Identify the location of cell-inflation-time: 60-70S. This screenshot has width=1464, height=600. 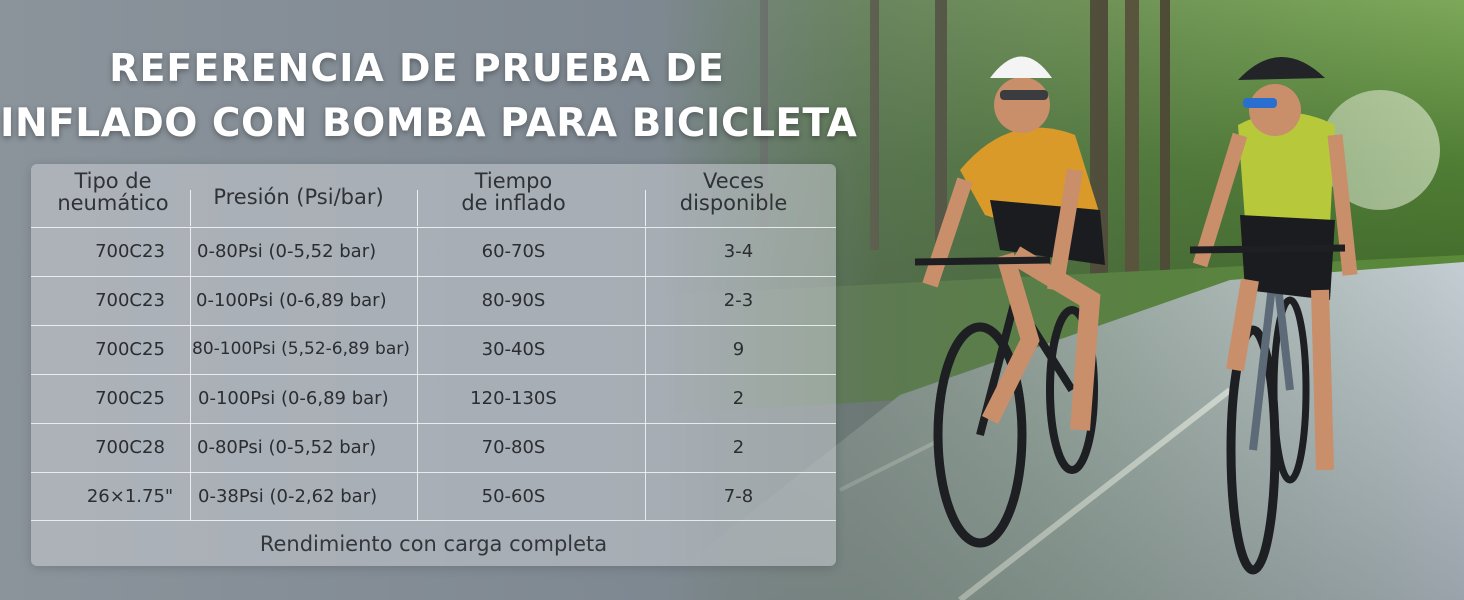
(513, 251).